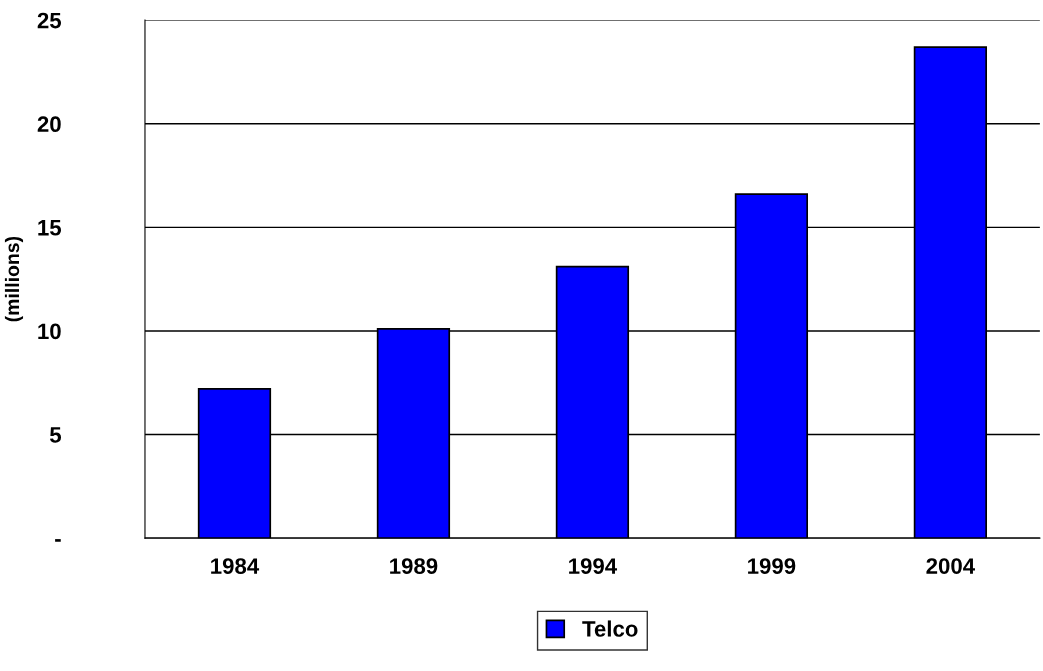 Image resolution: width=1043 pixels, height=671 pixels. Describe the element at coordinates (49, 124) in the screenshot. I see `y-tick-label: 20` at that location.